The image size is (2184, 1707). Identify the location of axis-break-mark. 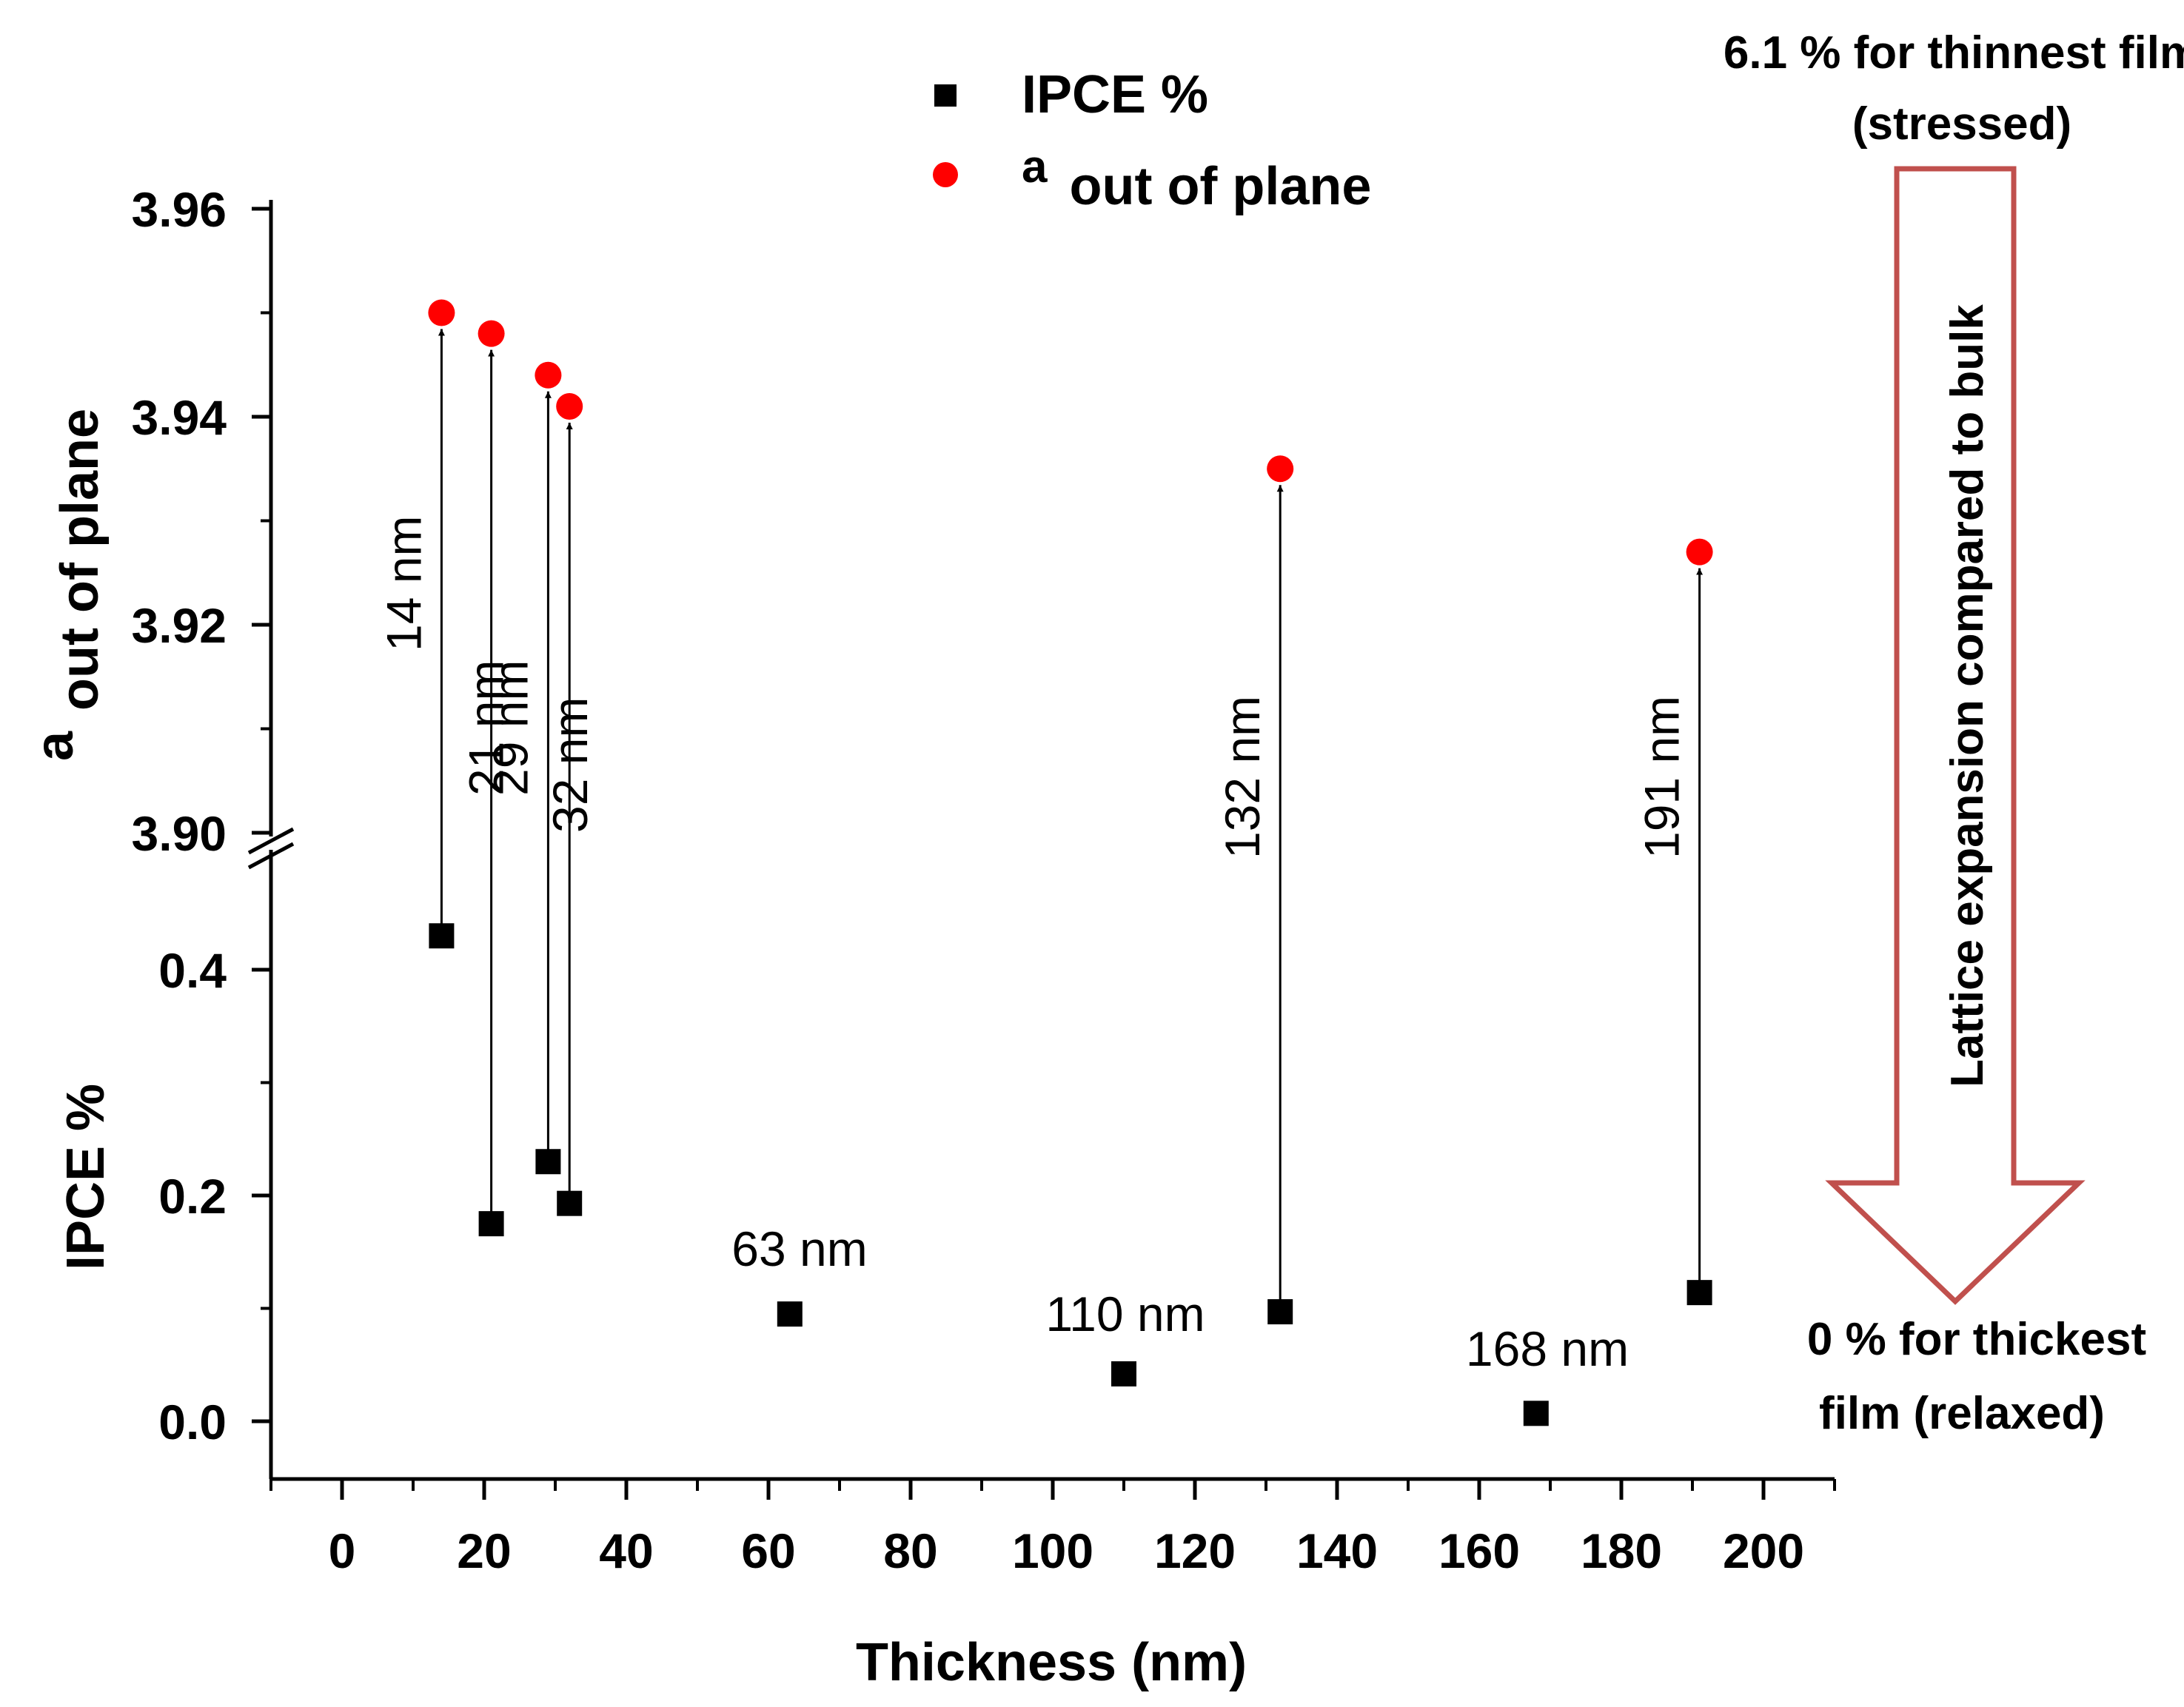
(271, 849).